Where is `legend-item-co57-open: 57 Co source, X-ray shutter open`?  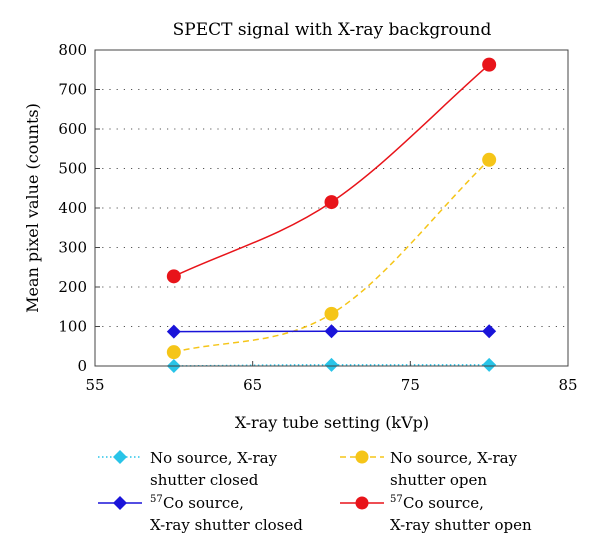 legend-item-co57-open: 57 Co source, X-ray shutter open is located at coordinates (436, 511).